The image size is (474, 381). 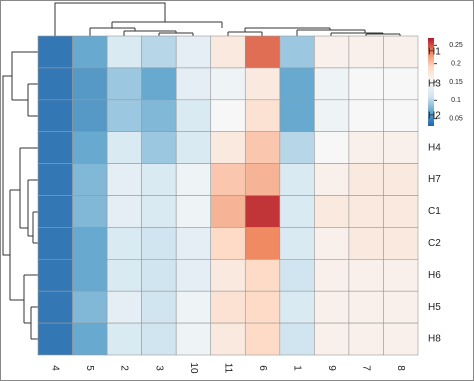 I want to click on colorbar-tick-label: 0.2, so click(x=456, y=64).